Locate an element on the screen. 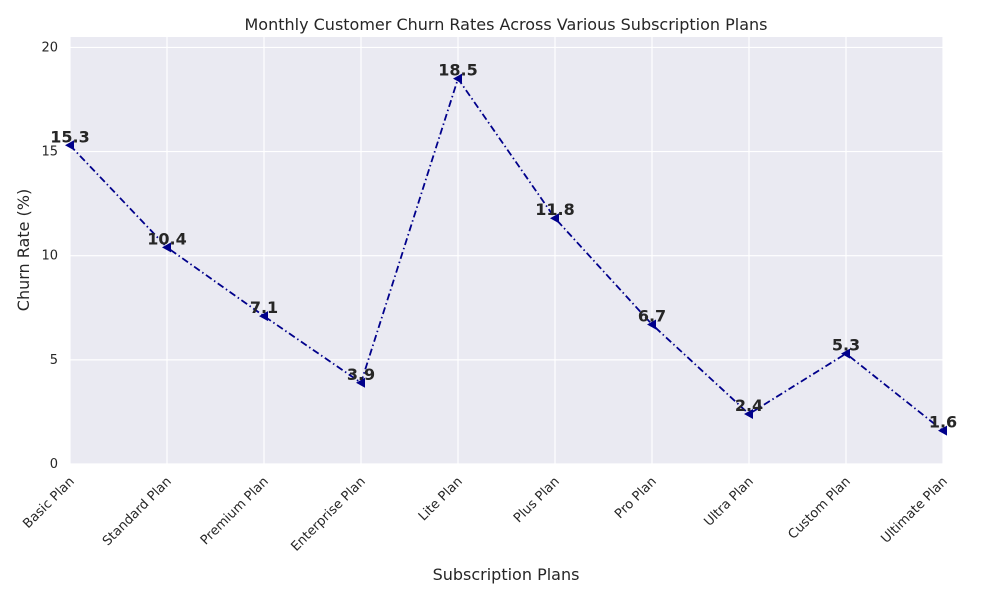  y-tick-label: 5 is located at coordinates (54, 360).